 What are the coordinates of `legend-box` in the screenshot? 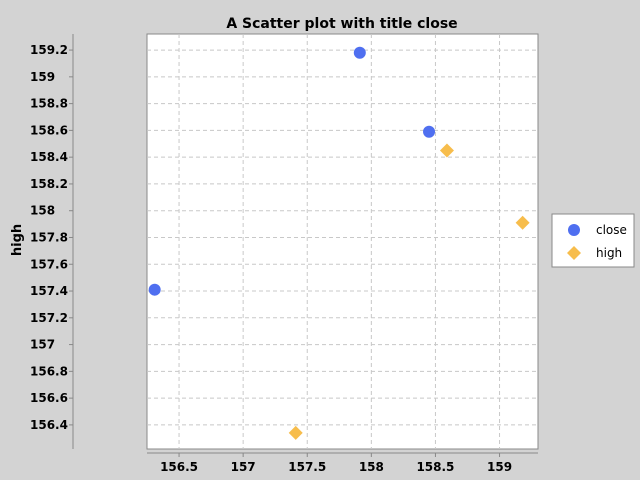 It's located at (593, 240).